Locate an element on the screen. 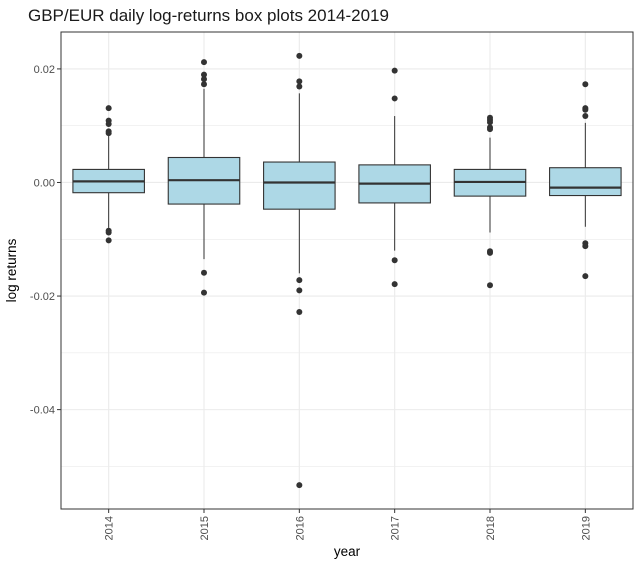  box-2016 is located at coordinates (299, 270).